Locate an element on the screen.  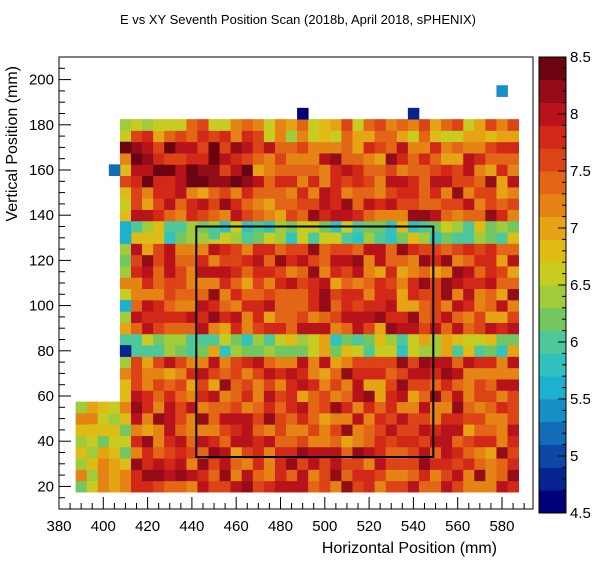
x-tick-label: 460 is located at coordinates (236, 526).